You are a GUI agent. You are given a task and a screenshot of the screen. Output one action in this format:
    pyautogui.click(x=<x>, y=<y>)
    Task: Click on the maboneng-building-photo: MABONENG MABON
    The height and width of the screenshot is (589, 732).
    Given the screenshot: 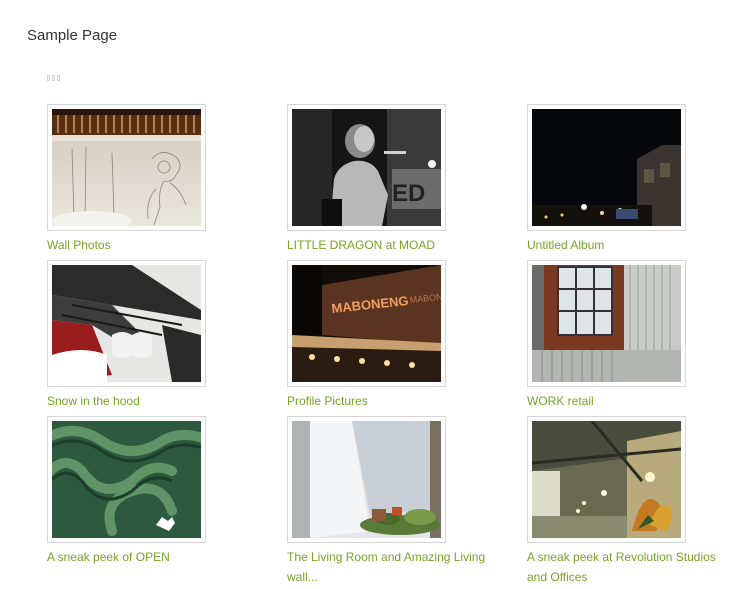 What is the action you would take?
    pyautogui.click(x=366, y=323)
    